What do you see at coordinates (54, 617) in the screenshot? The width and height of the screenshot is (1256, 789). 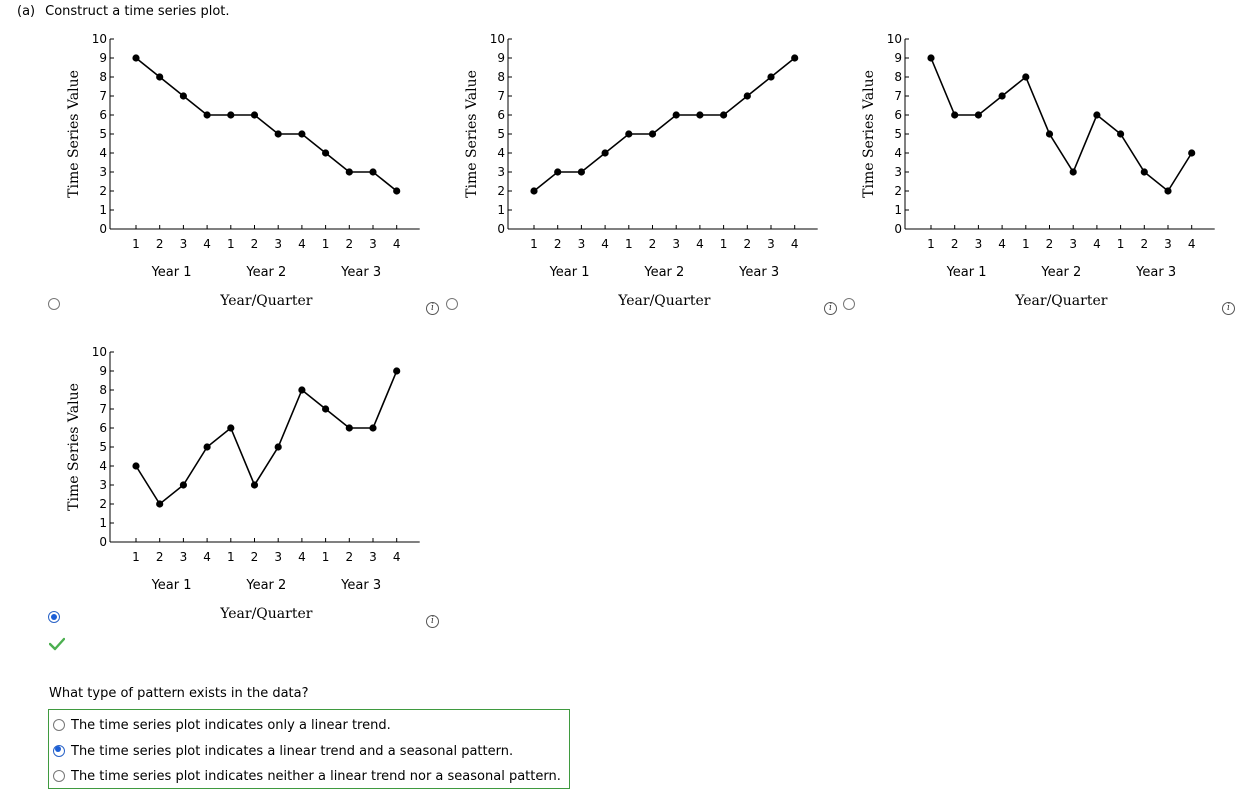 I see `option-d-radio` at bounding box center [54, 617].